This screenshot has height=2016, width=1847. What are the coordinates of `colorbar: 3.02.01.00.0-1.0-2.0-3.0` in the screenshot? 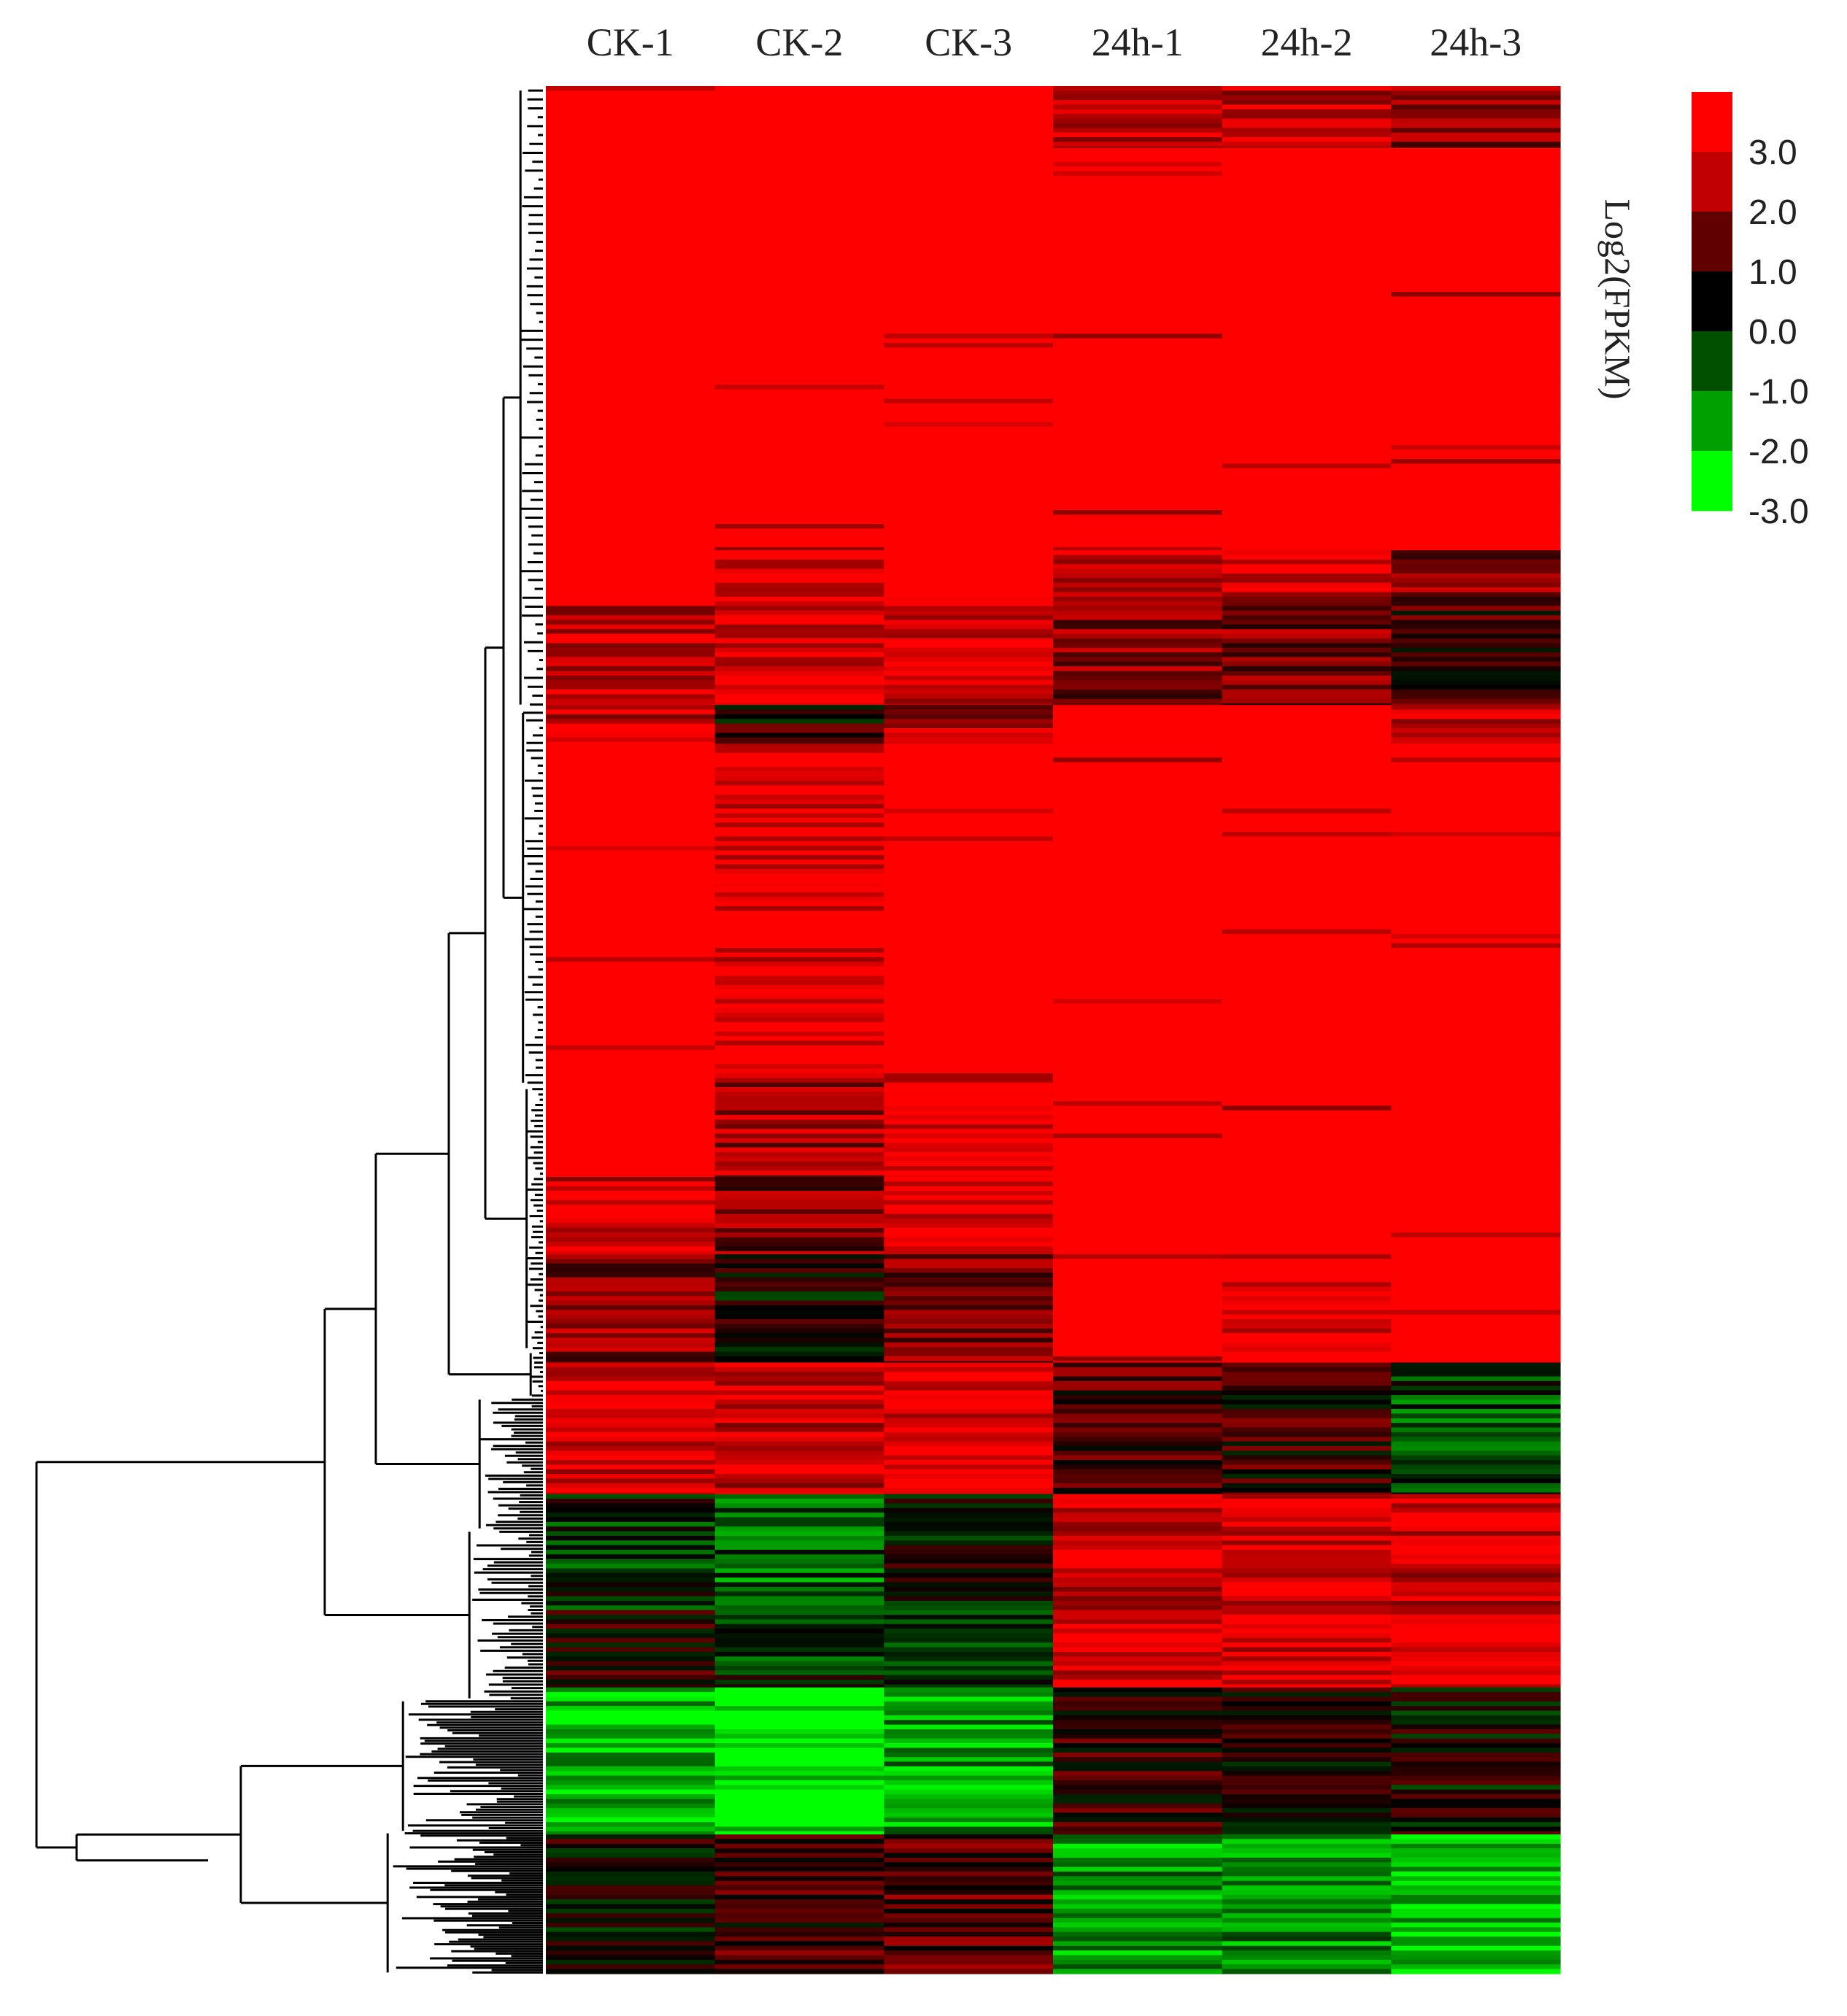 It's located at (1750, 311).